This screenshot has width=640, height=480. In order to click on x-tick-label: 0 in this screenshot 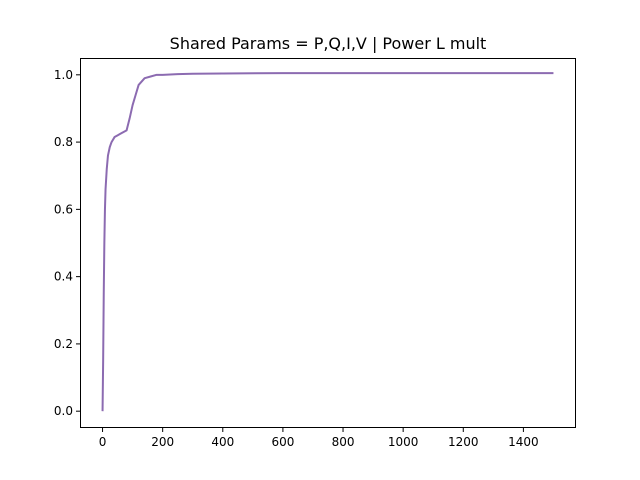, I will do `click(103, 442)`.